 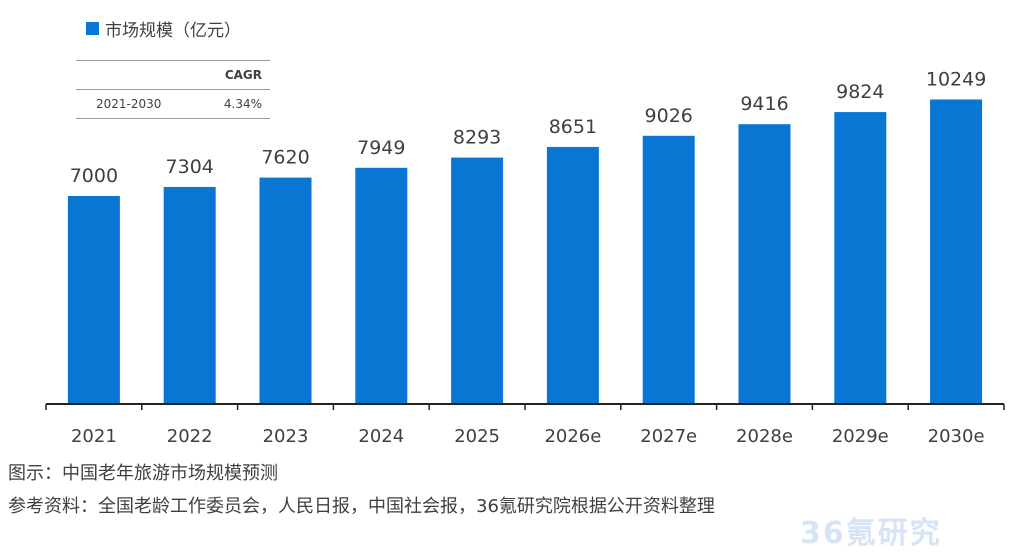 I want to click on x-tick-label: 2028e, so click(x=764, y=436).